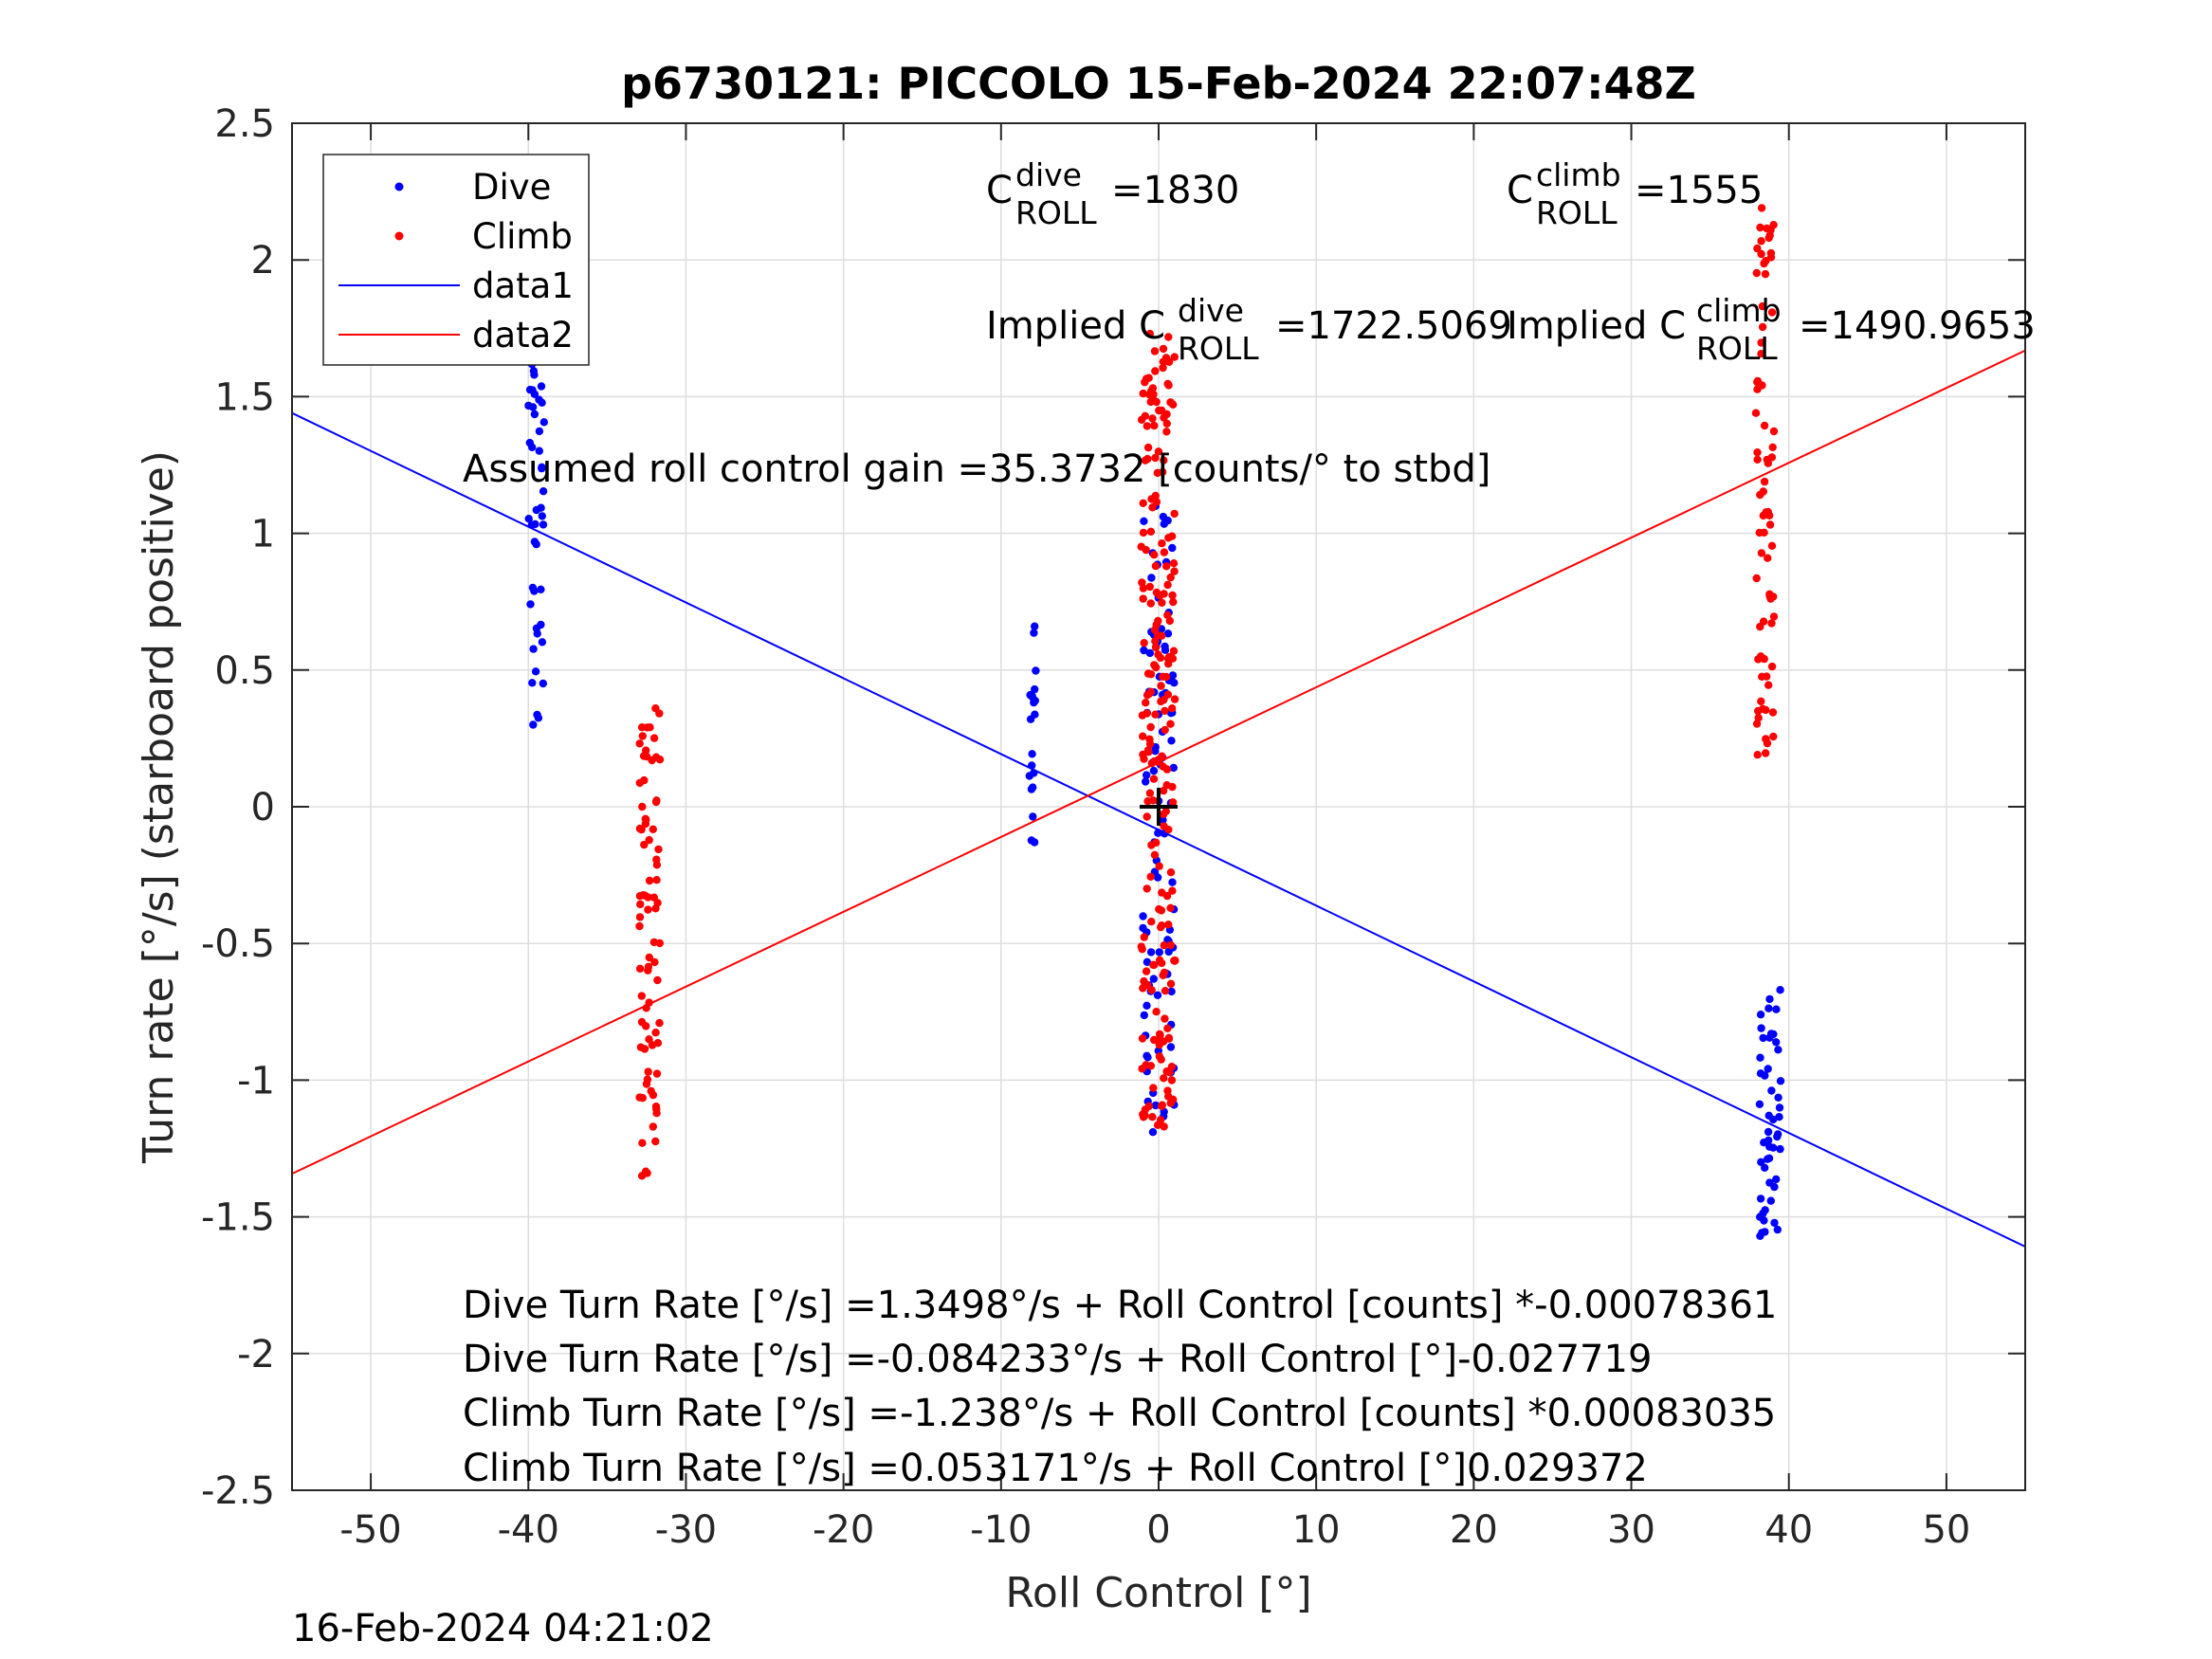  Describe the element at coordinates (1056, 212) in the screenshot. I see `svg-text: ROLL` at that location.